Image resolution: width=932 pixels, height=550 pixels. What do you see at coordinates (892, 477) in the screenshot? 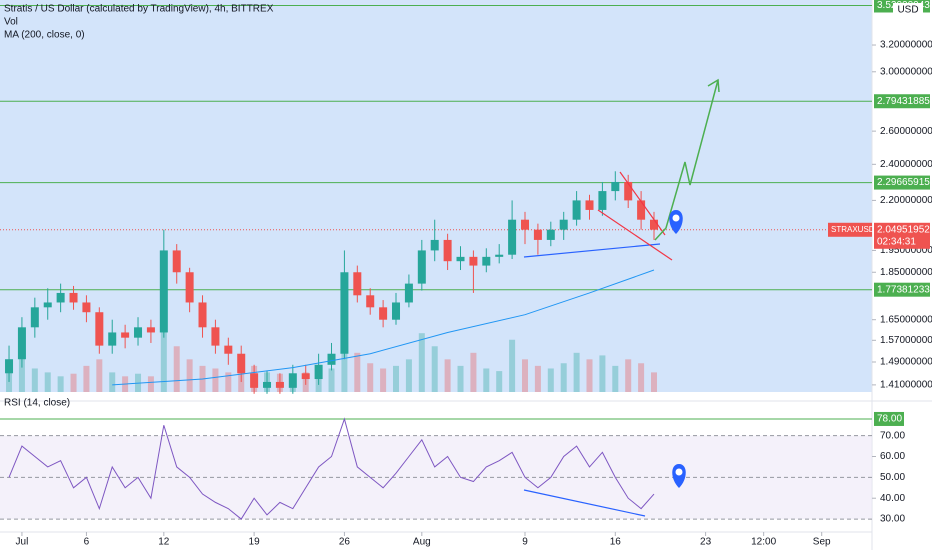
I see `rsi-tick-label: 50.00` at bounding box center [892, 477].